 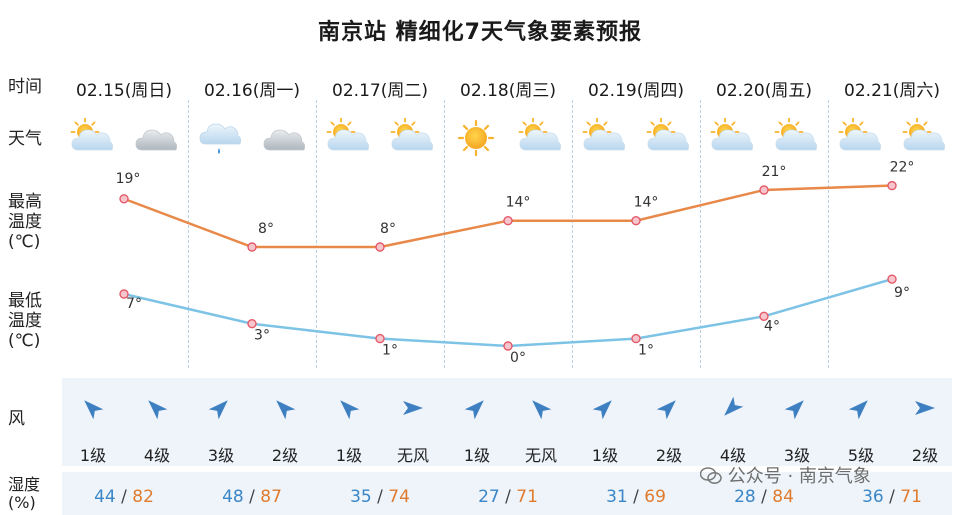 What do you see at coordinates (24, 484) in the screenshot?
I see `row-label-humidity-line1: 湿度` at bounding box center [24, 484].